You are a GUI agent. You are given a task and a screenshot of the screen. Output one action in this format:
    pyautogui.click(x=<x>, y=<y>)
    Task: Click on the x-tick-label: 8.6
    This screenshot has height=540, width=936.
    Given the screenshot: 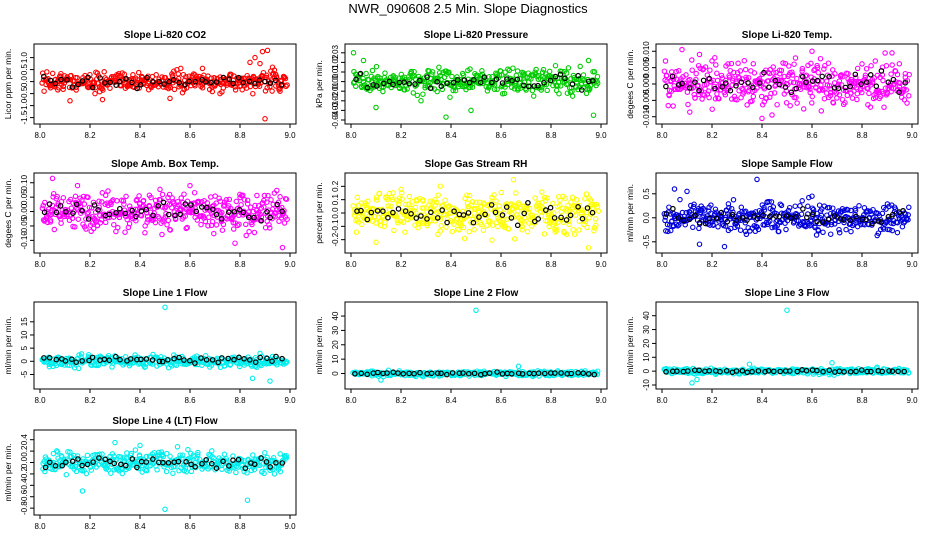 What is the action you would take?
    pyautogui.click(x=190, y=135)
    